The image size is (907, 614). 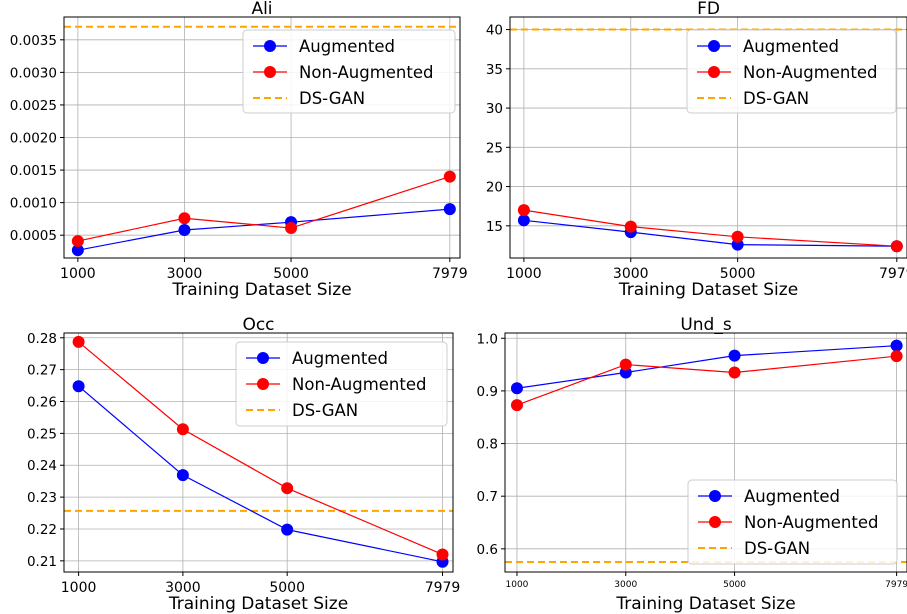 What do you see at coordinates (487, 497) in the screenshot?
I see `y-tick-label: 0.7` at bounding box center [487, 497].